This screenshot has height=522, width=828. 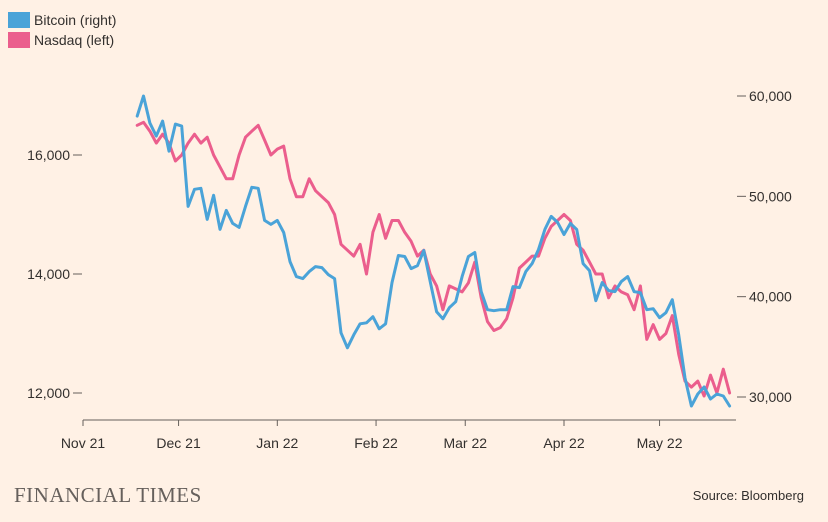 What do you see at coordinates (19, 40) in the screenshot?
I see `legend-swatch-nasdaq` at bounding box center [19, 40].